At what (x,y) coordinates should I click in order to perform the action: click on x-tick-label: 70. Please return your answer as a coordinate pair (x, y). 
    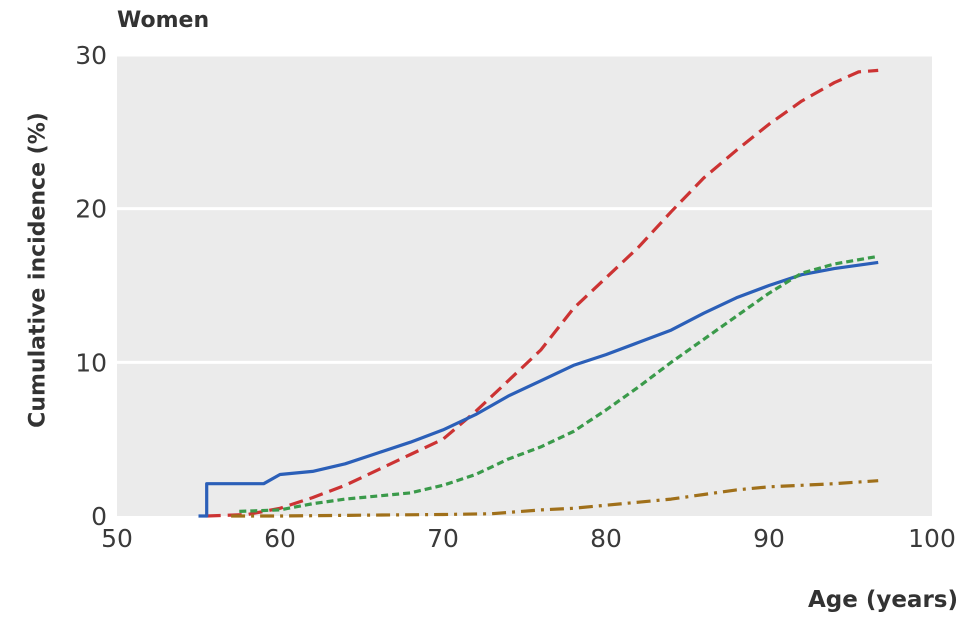
    Looking at the image, I should click on (443, 538).